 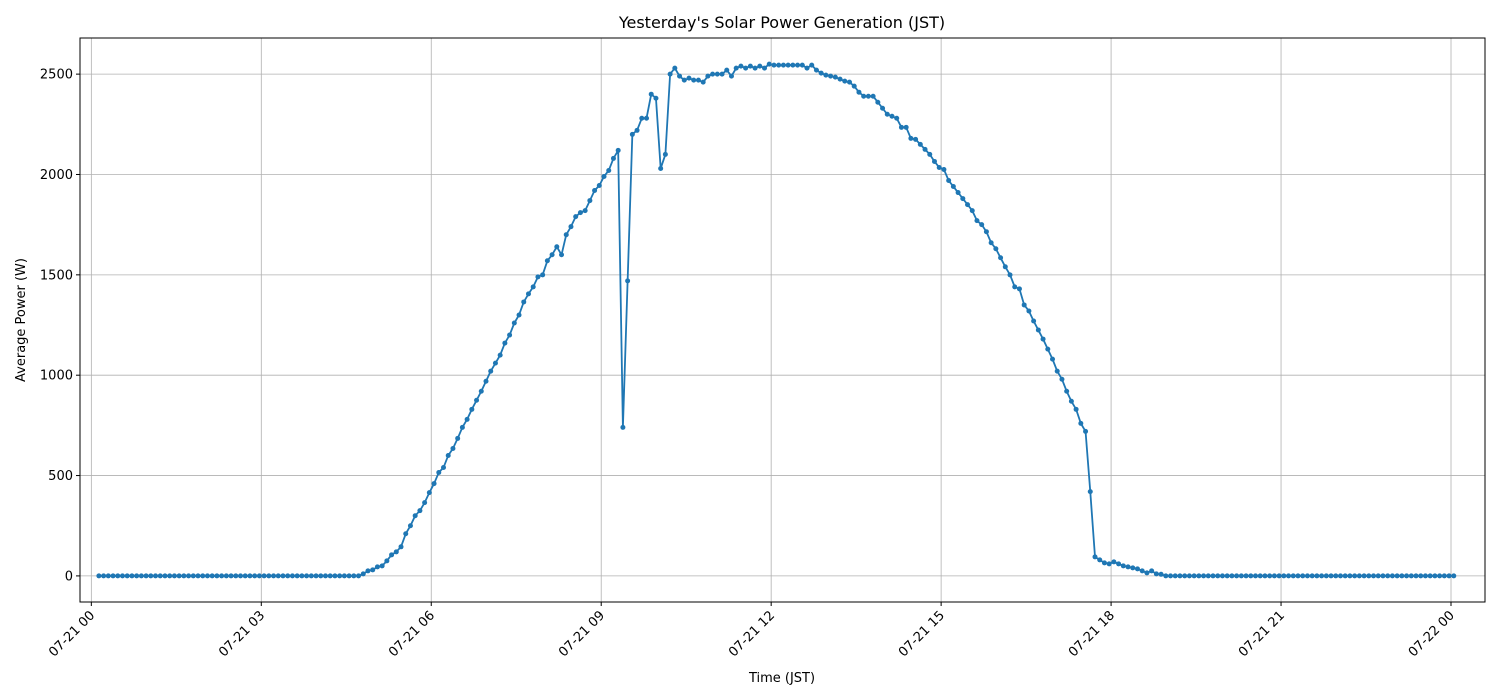 I want to click on y-axis-title: Average Power (W), so click(x=21, y=320).